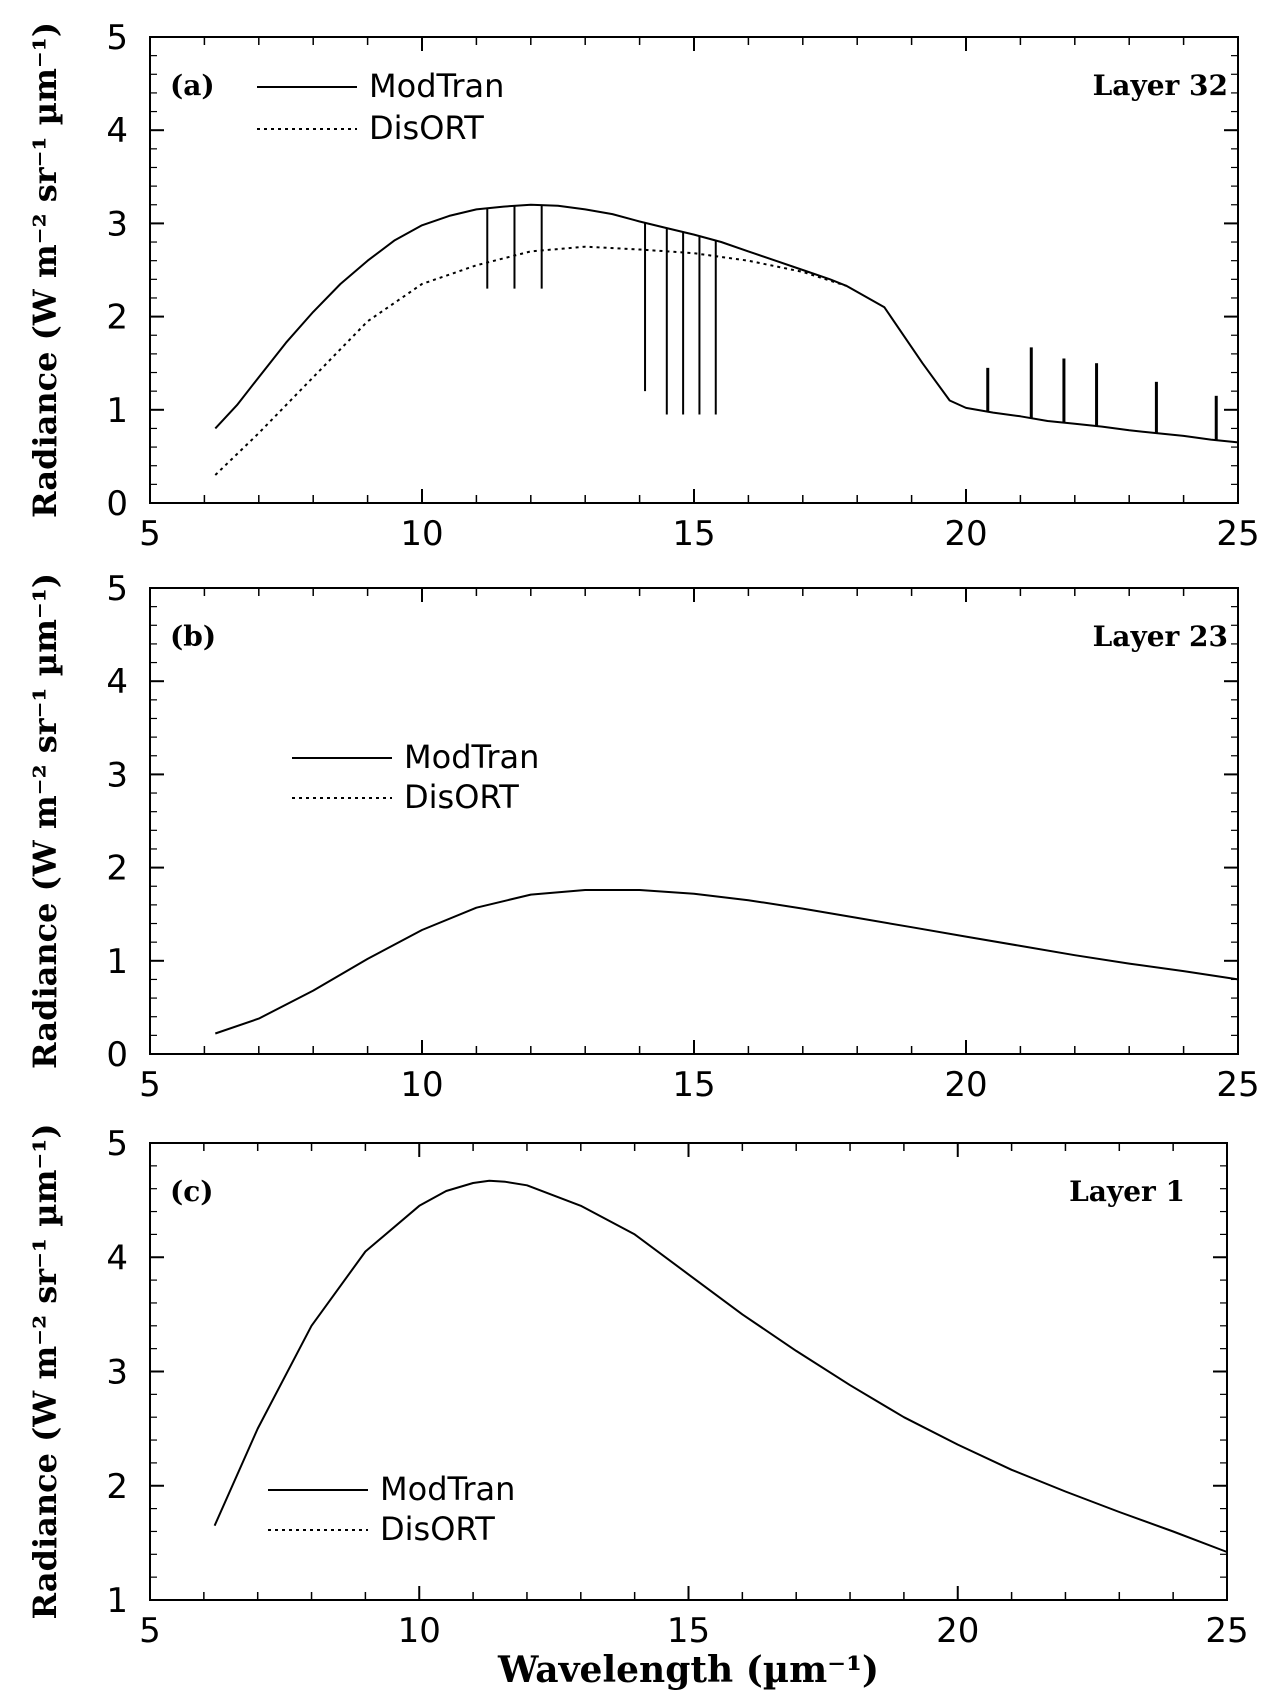 The image size is (1274, 1700). What do you see at coordinates (192, 1191) in the screenshot?
I see `panel-label: (c)` at bounding box center [192, 1191].